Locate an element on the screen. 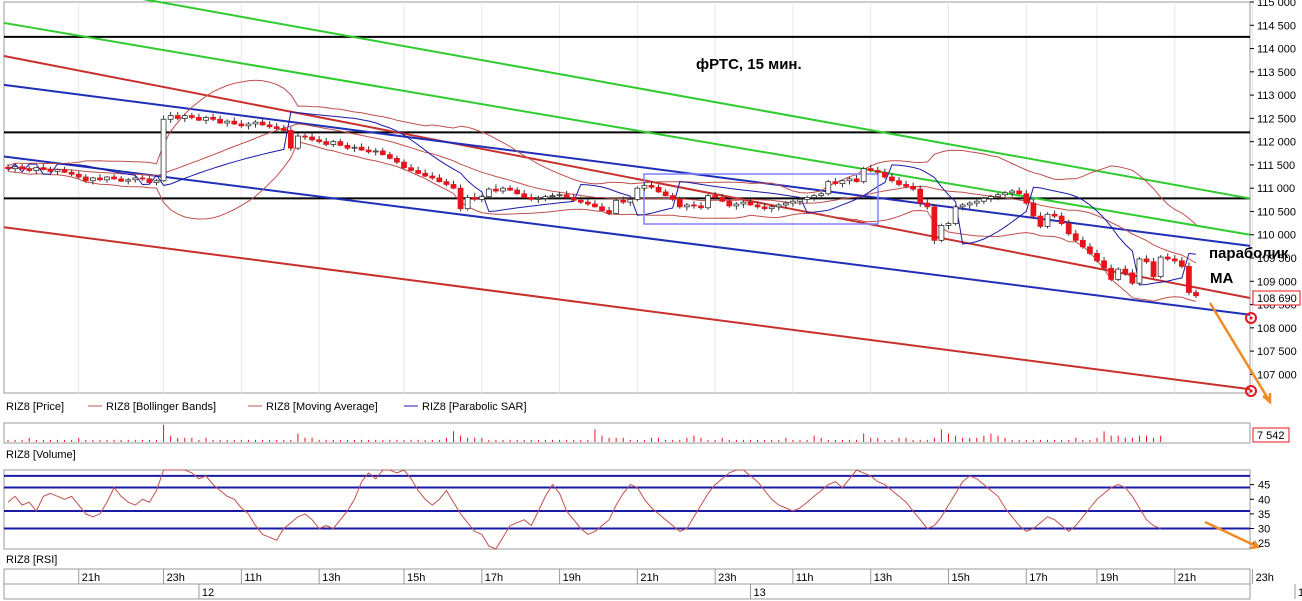 The image size is (1302, 601). time-tick-label: 17h is located at coordinates (494, 578).